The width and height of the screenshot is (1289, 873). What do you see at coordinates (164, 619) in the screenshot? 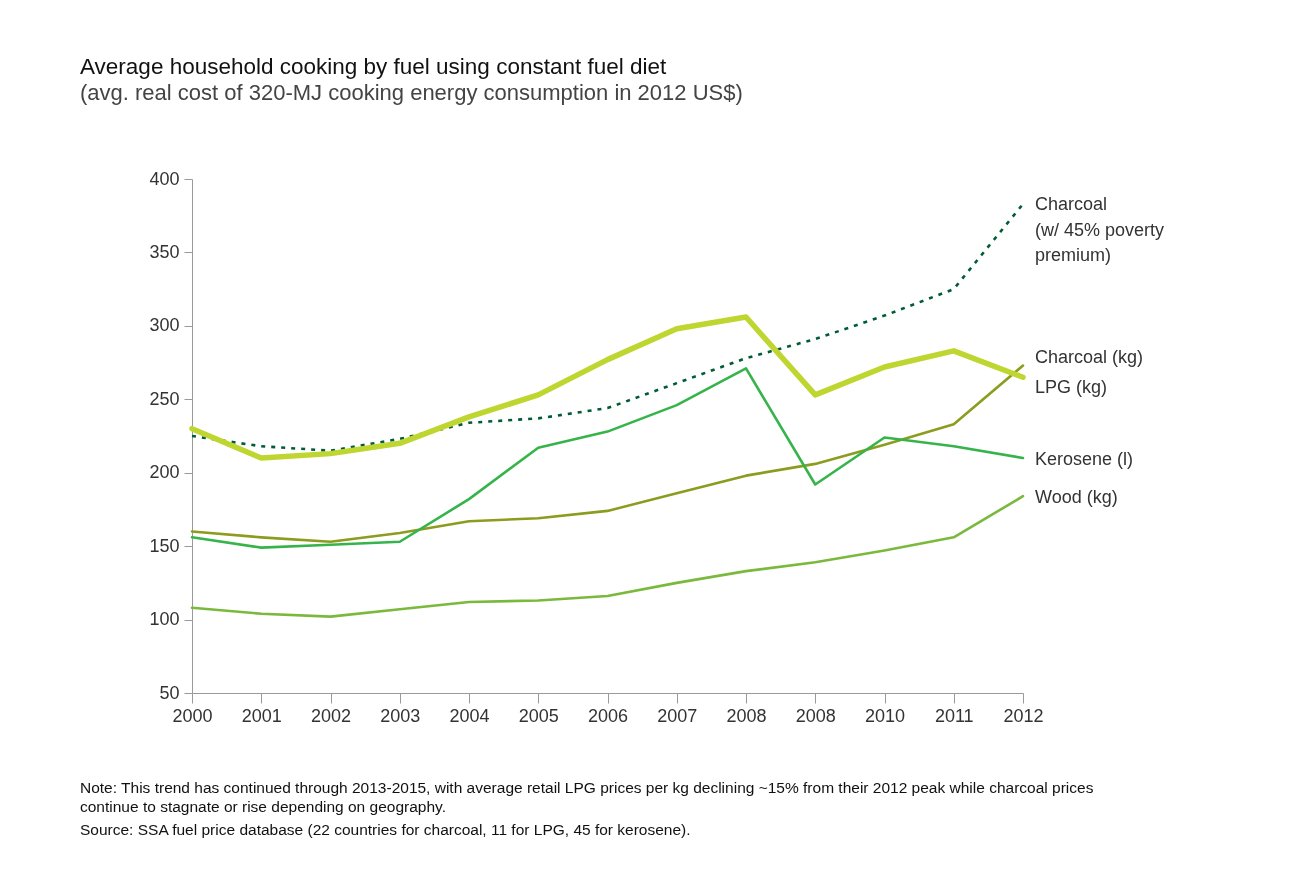
I see `y-tick-label: 100` at bounding box center [164, 619].